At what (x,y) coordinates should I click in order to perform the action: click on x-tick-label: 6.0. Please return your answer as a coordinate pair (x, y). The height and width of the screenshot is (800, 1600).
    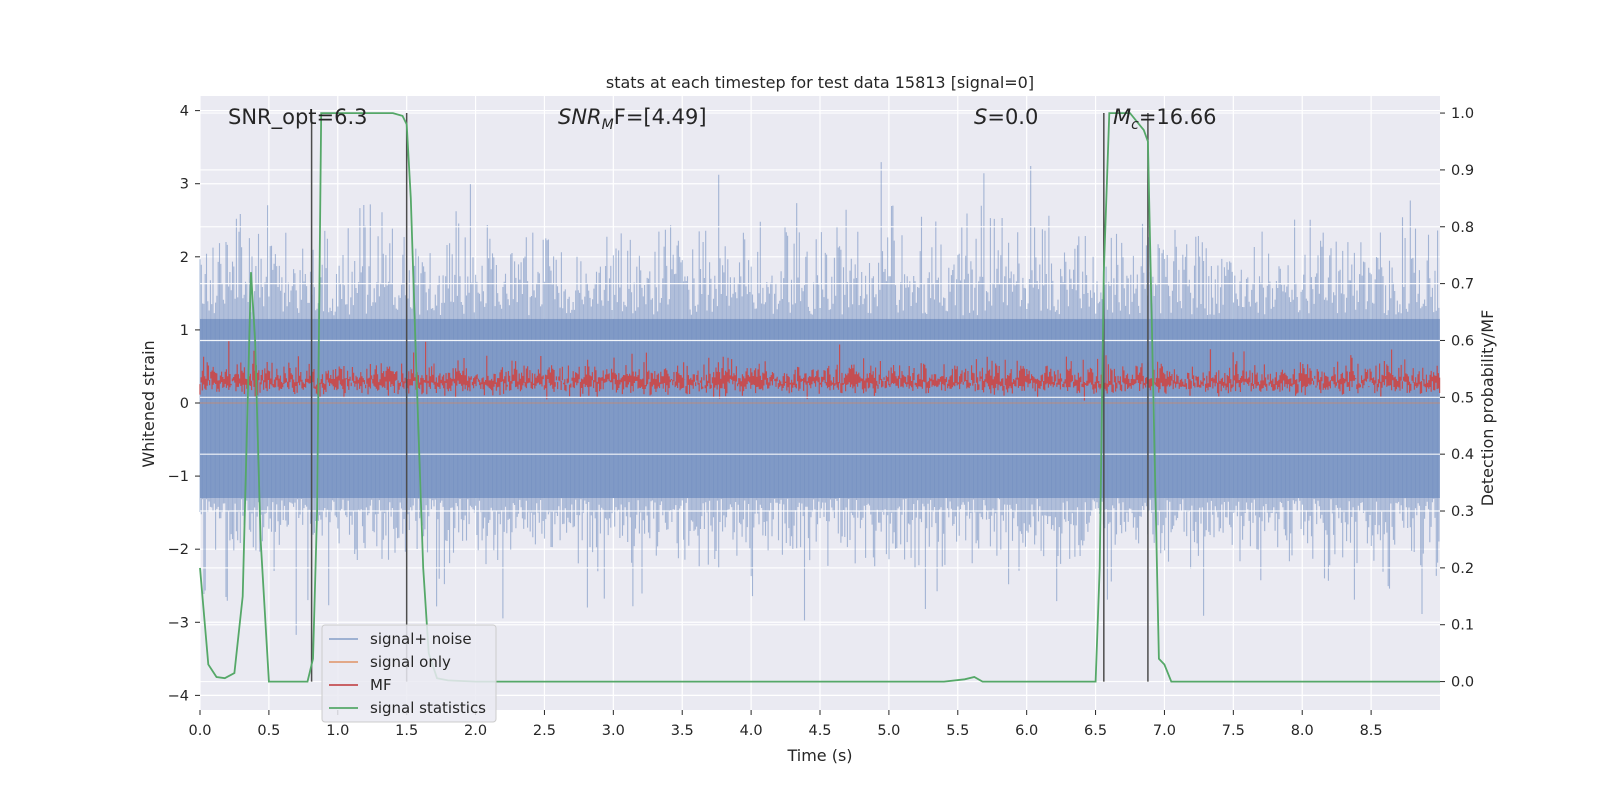
    Looking at the image, I should click on (1026, 731).